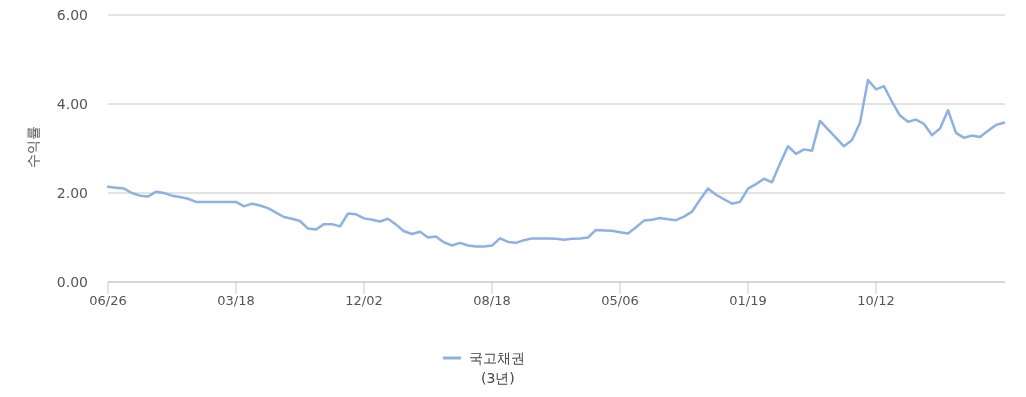 Image resolution: width=1026 pixels, height=397 pixels. What do you see at coordinates (620, 300) in the screenshot?
I see `x-tick-label: 05/06` at bounding box center [620, 300].